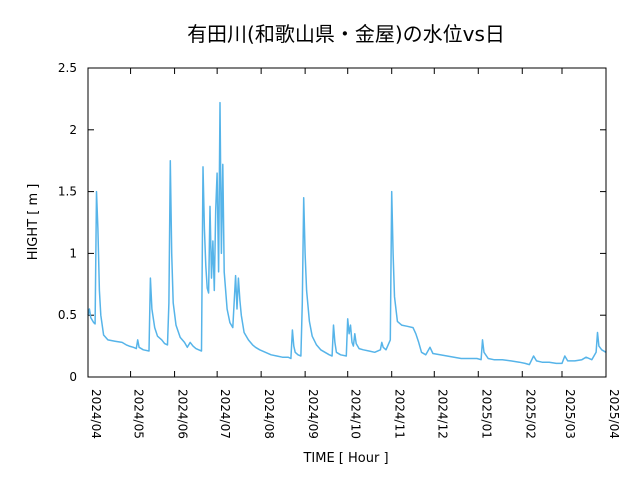 The image size is (640, 480). I want to click on x-tick-label: 2024/05, so click(139, 414).